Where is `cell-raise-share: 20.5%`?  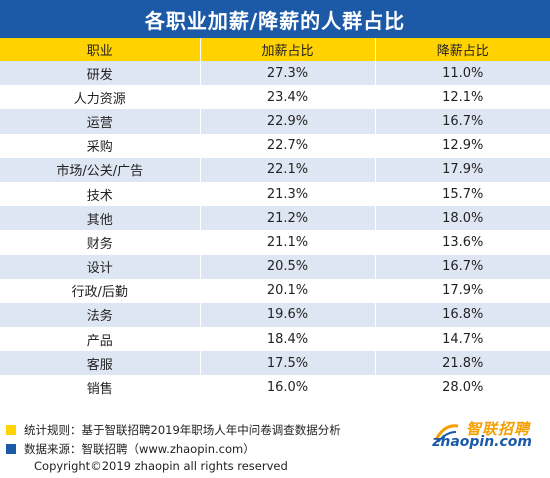 cell-raise-share: 20.5% is located at coordinates (288, 266).